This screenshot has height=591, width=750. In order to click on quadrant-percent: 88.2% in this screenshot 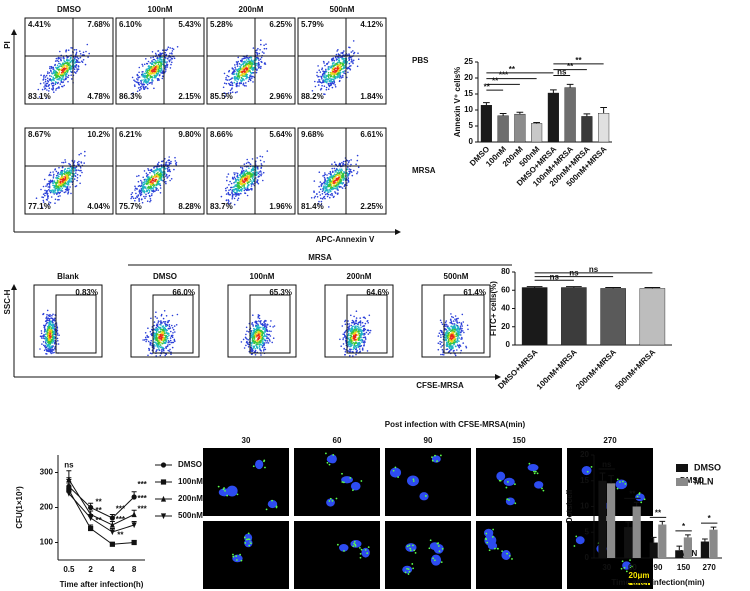, I will do `click(312, 96)`.